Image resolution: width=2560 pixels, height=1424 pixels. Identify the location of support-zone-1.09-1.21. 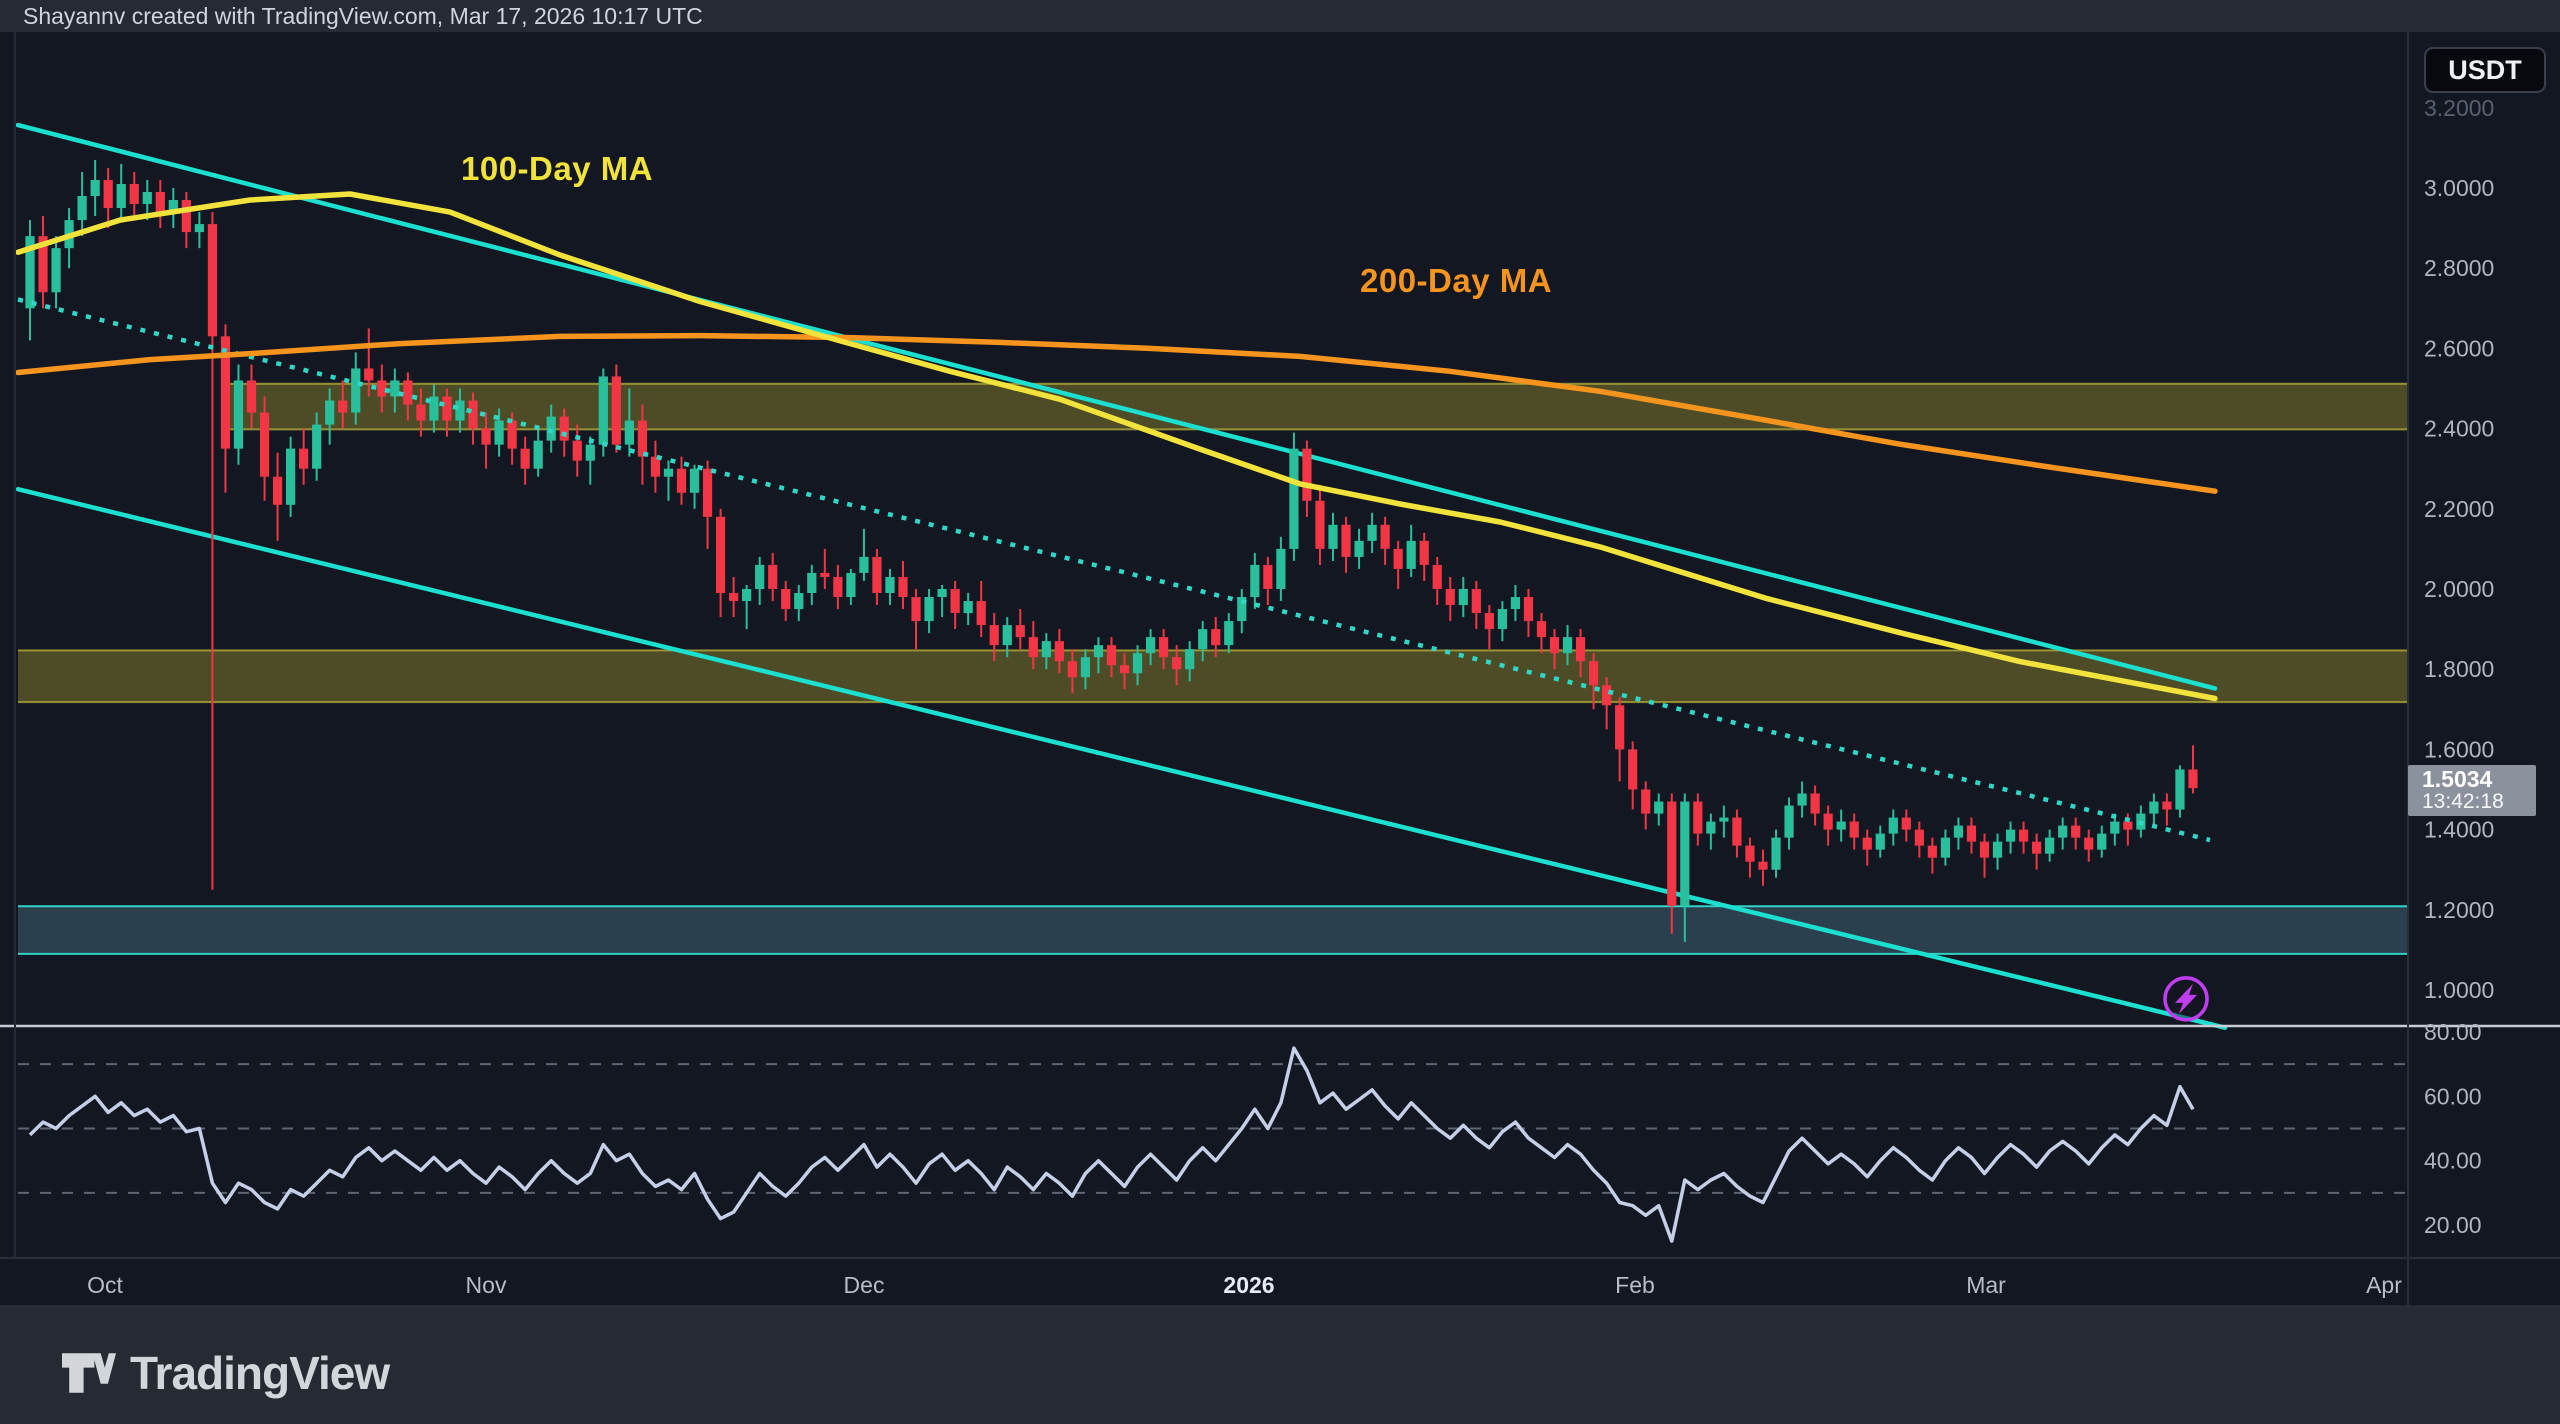
(1213, 930).